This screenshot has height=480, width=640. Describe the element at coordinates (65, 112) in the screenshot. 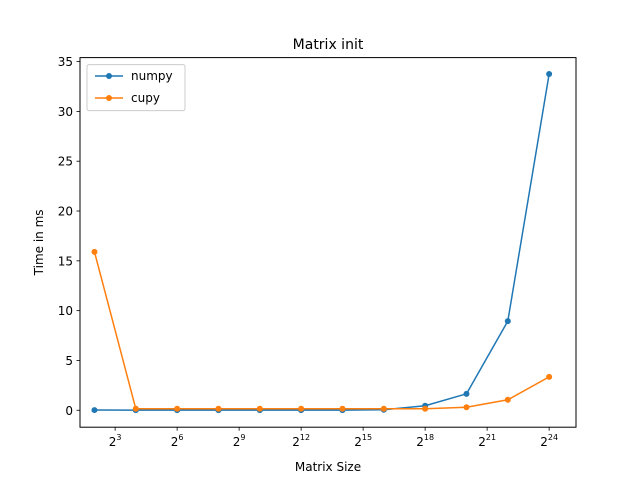

I see `y-tick-label: 30` at that location.